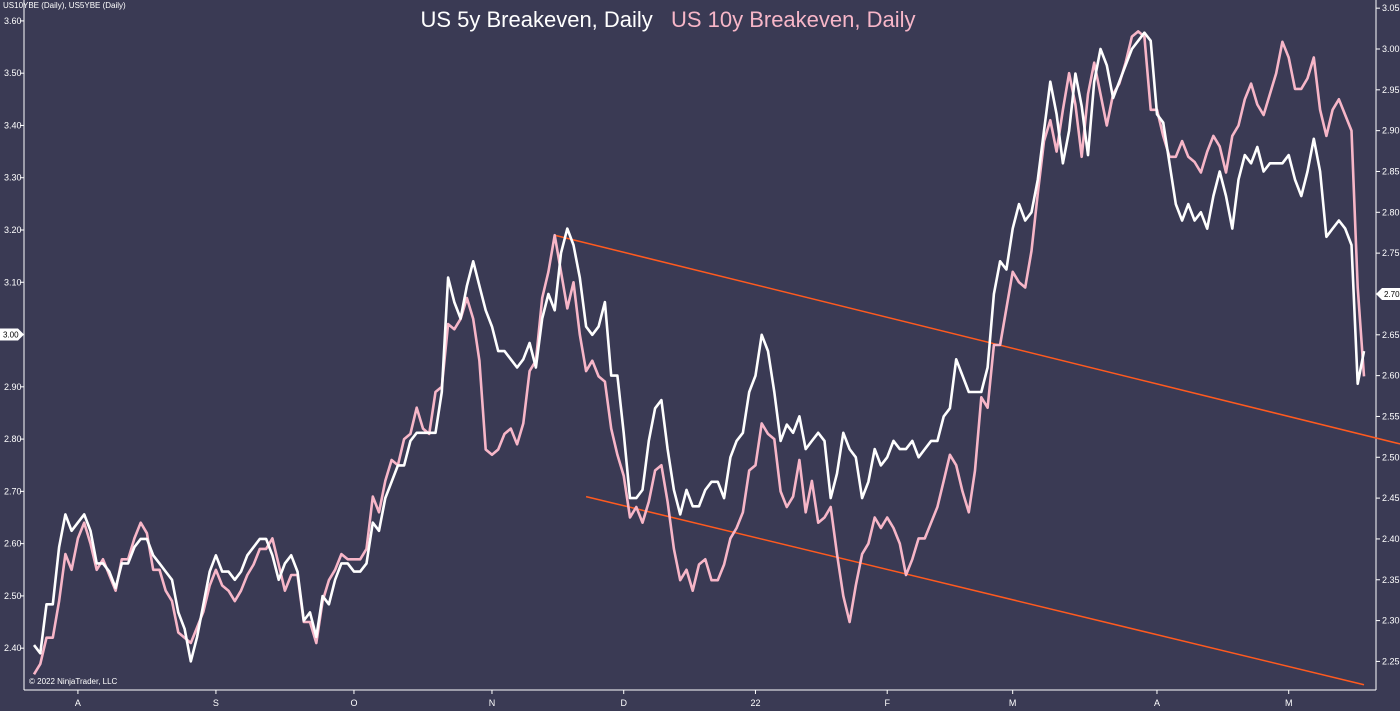 This screenshot has height=711, width=1400. What do you see at coordinates (13, 230) in the screenshot?
I see `left-tick-label: 3.20` at bounding box center [13, 230].